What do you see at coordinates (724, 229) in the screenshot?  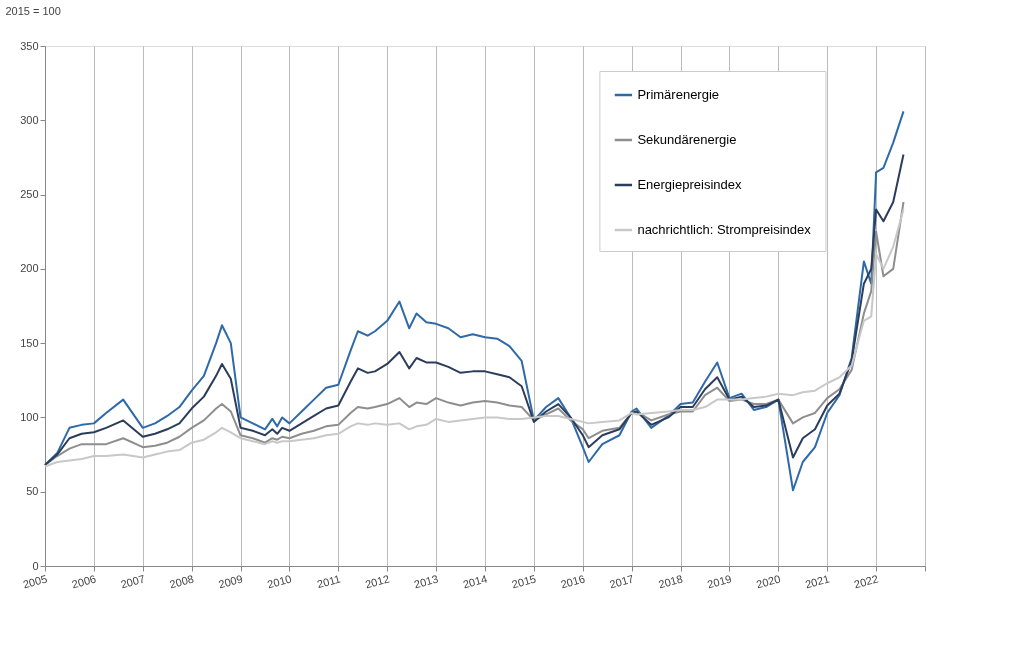 I see `legend-label: nachrichtlich: Strompreisindex` at bounding box center [724, 229].